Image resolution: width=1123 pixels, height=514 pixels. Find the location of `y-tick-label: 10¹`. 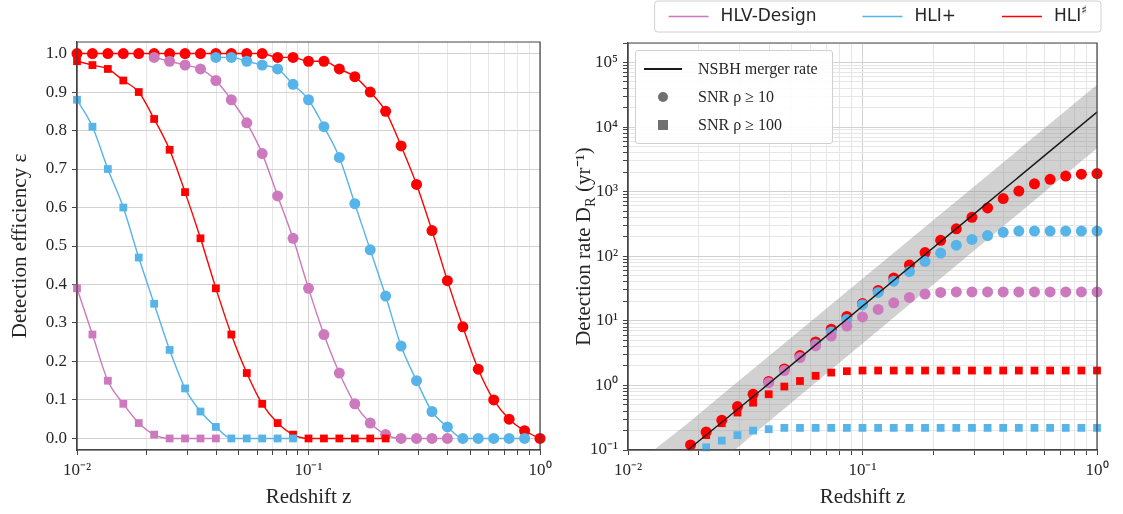

y-tick-label: 10¹ is located at coordinates (606, 320).